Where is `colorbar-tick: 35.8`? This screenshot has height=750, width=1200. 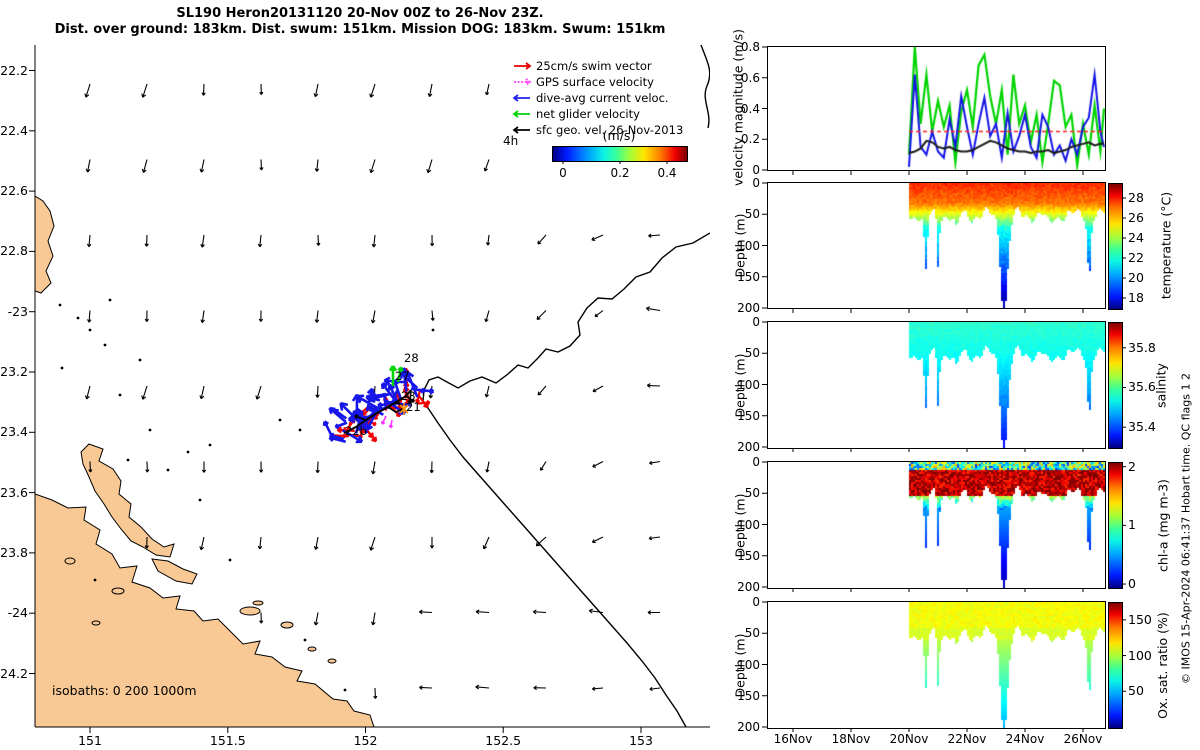 colorbar-tick: 35.8 is located at coordinates (1142, 347).